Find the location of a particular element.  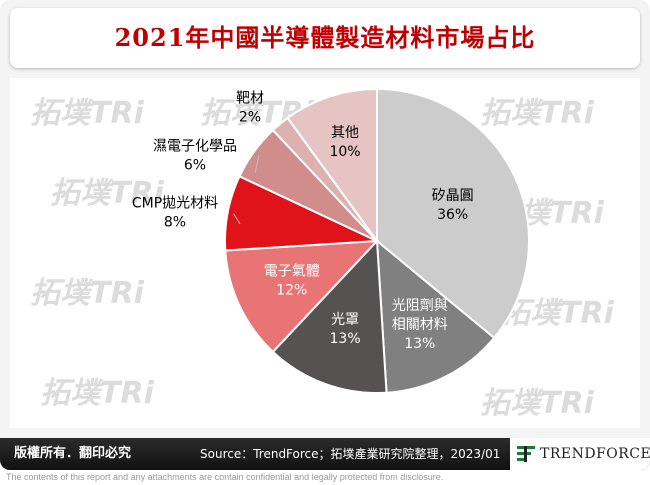

source-text: Source：TrendForce；拓墣產業研究院整理，2023/01 is located at coordinates (350, 454).